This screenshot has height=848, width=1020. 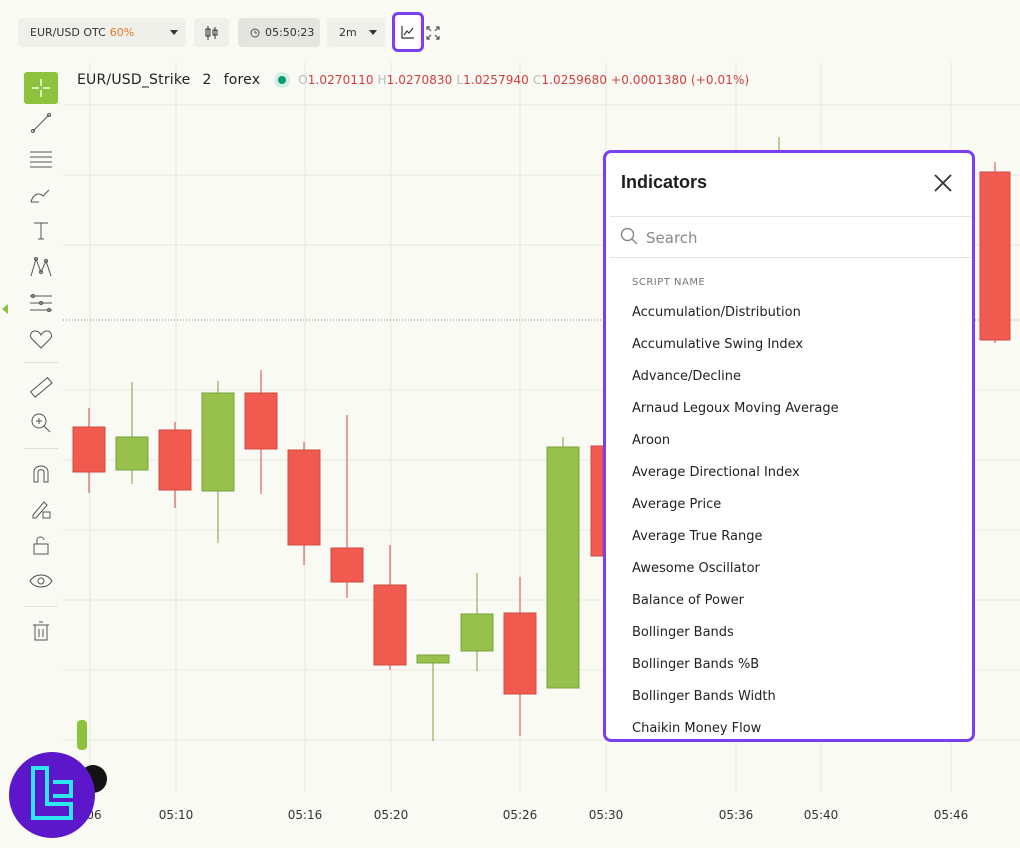 I want to click on list-item: Average True Range, so click(x=697, y=536).